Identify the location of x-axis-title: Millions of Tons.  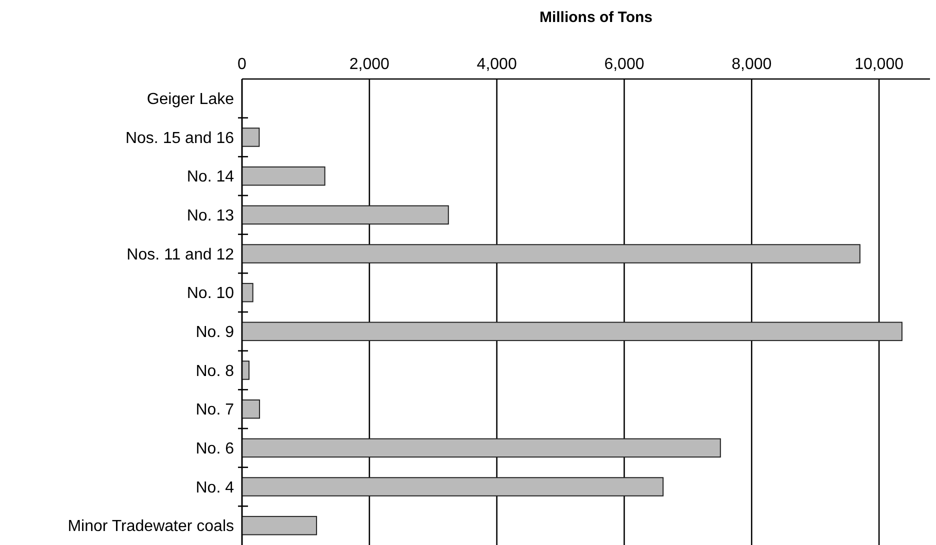
(596, 17).